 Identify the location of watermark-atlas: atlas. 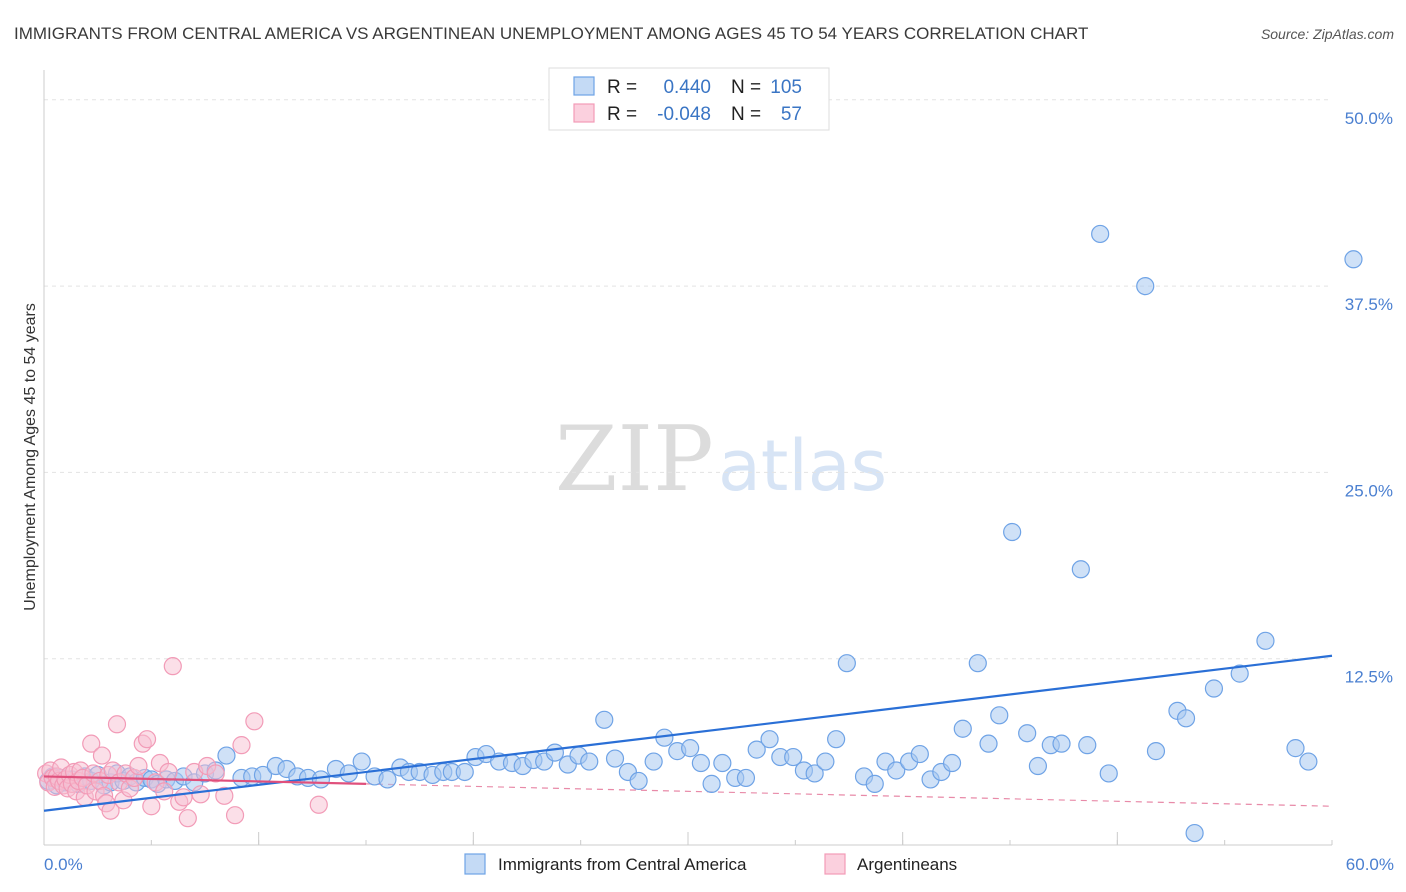
(802, 466).